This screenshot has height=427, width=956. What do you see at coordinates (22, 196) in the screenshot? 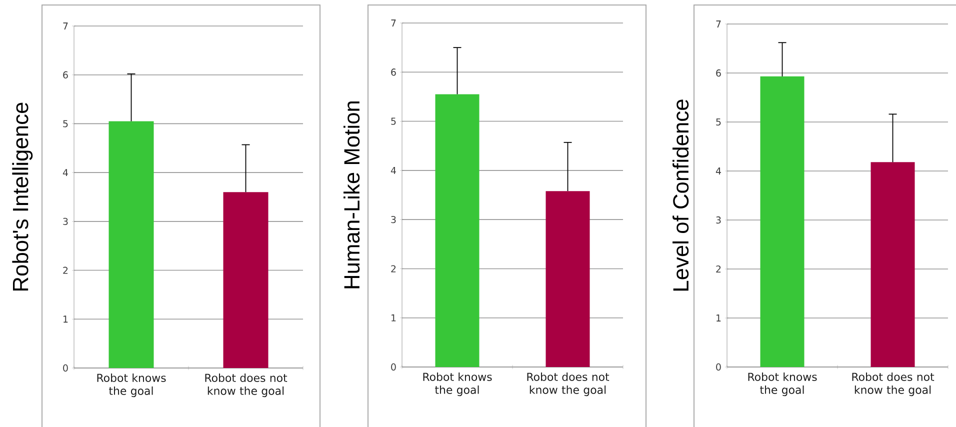
I see `y-axis-title: Robot's Intelligence` at bounding box center [22, 196].